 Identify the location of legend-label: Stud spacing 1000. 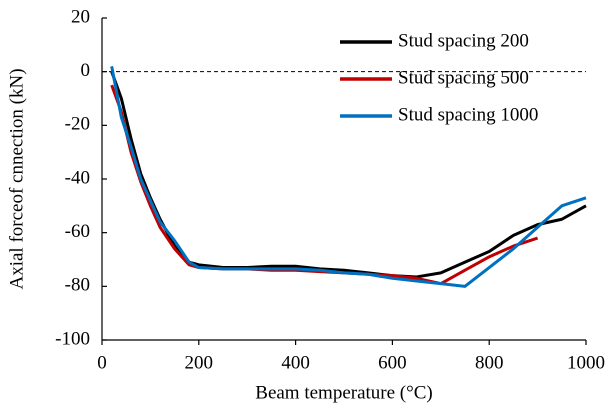
(468, 114).